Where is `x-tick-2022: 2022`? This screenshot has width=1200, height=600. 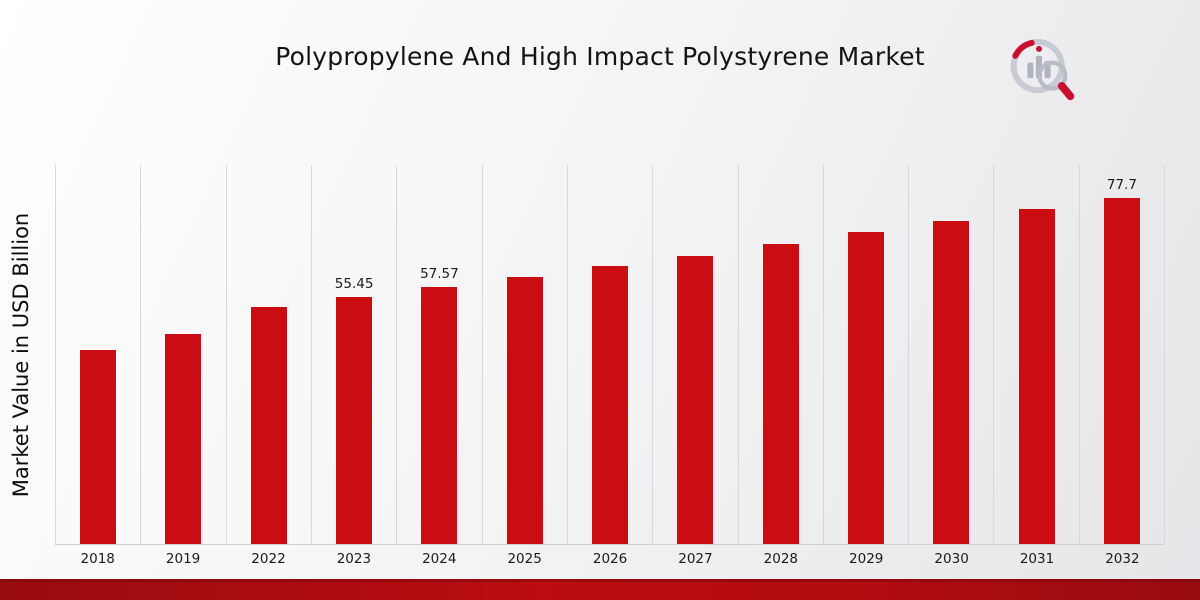
x-tick-2022: 2022 is located at coordinates (268, 559).